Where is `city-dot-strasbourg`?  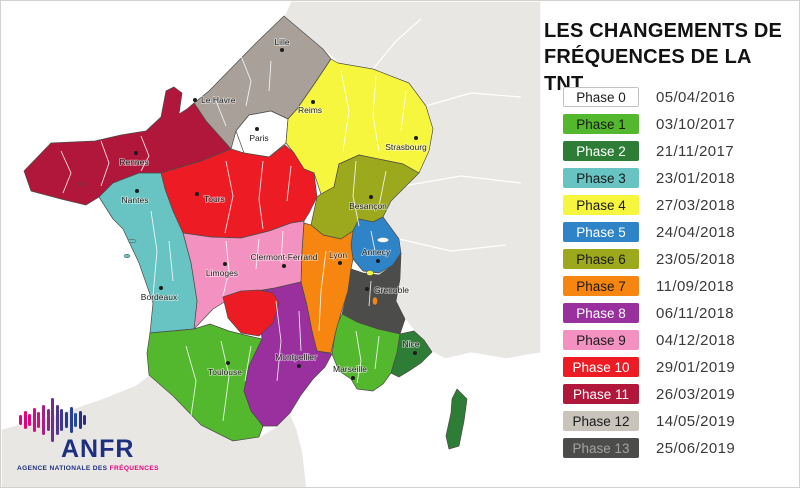
city-dot-strasbourg is located at coordinates (416, 138).